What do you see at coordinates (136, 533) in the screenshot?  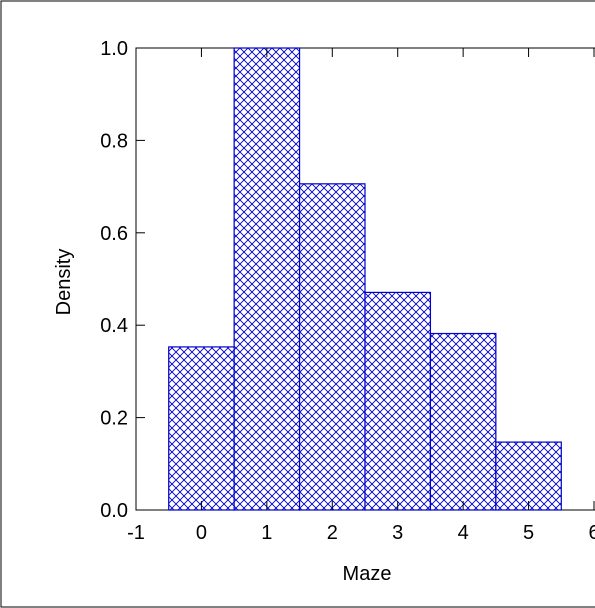 I see `x-tick-label: -1` at bounding box center [136, 533].